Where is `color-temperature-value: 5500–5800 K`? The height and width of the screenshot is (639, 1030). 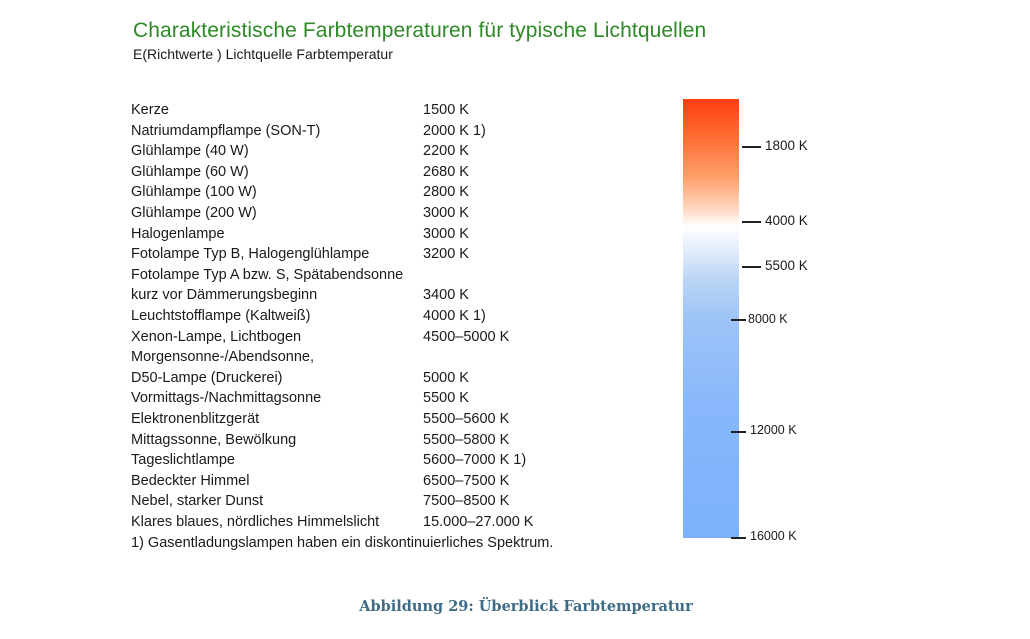 color-temperature-value: 5500–5800 K is located at coordinates (466, 439).